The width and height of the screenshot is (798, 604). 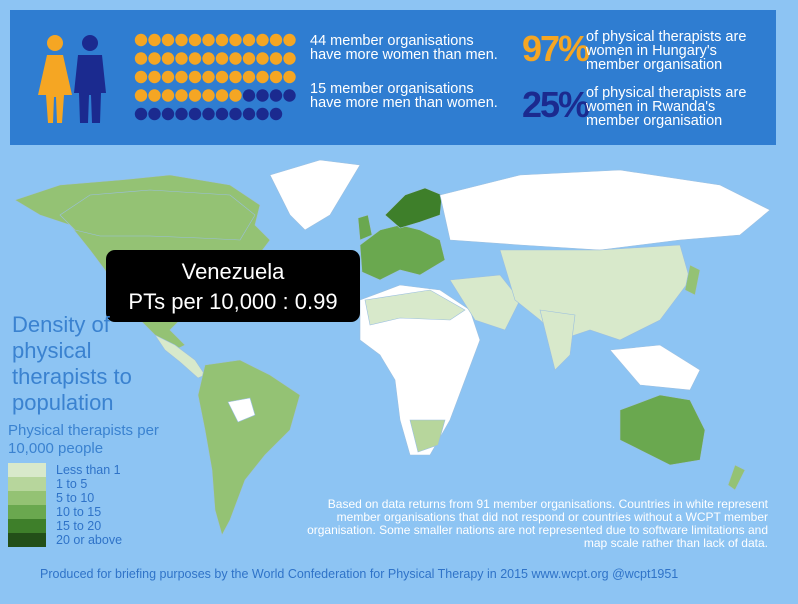 I want to click on legend-item: 10 to 15, so click(x=65, y=512).